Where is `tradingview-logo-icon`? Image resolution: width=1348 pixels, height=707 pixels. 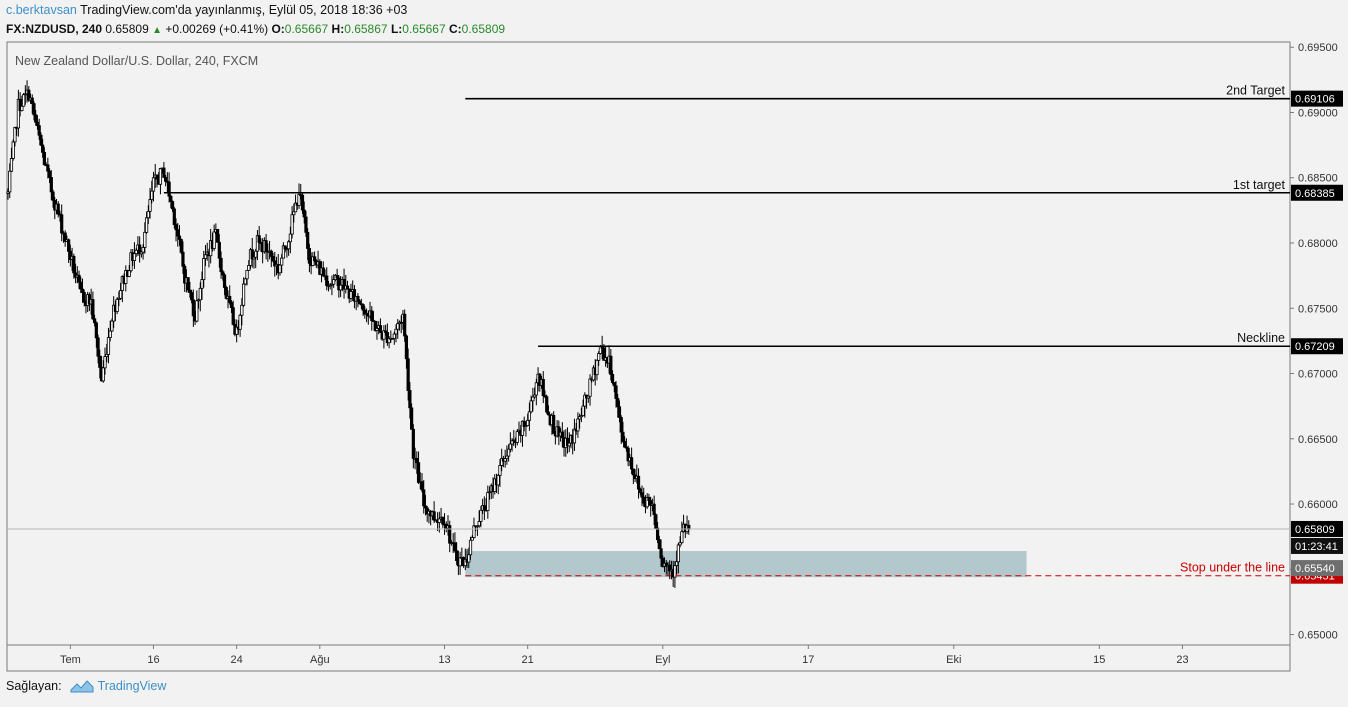 tradingview-logo-icon is located at coordinates (82, 686).